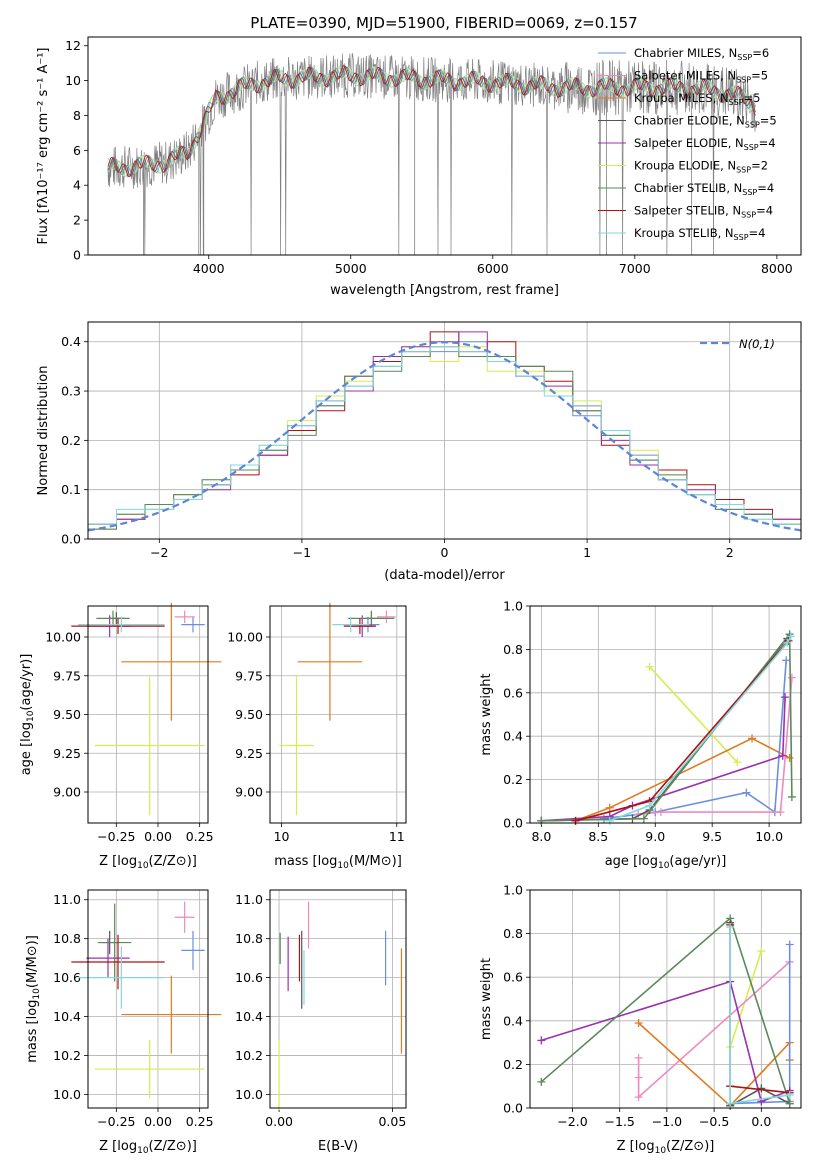 The image size is (819, 1170). I want to click on x-tick-label: 6000, so click(493, 268).